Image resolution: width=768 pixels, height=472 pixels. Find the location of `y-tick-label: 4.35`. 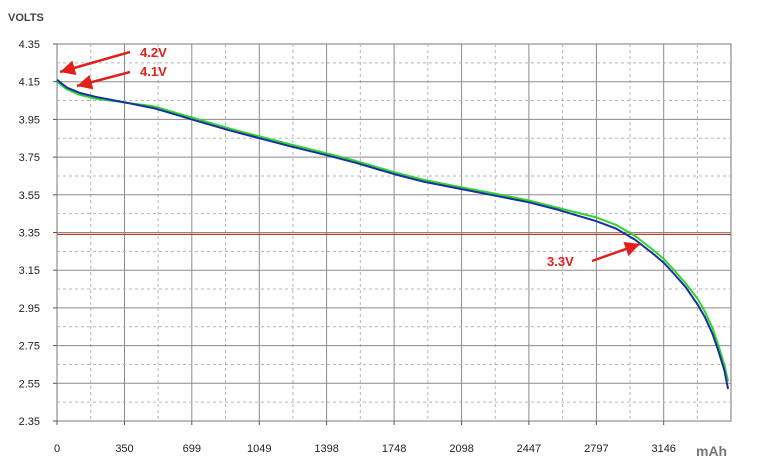

y-tick-label: 4.35 is located at coordinates (29, 45).